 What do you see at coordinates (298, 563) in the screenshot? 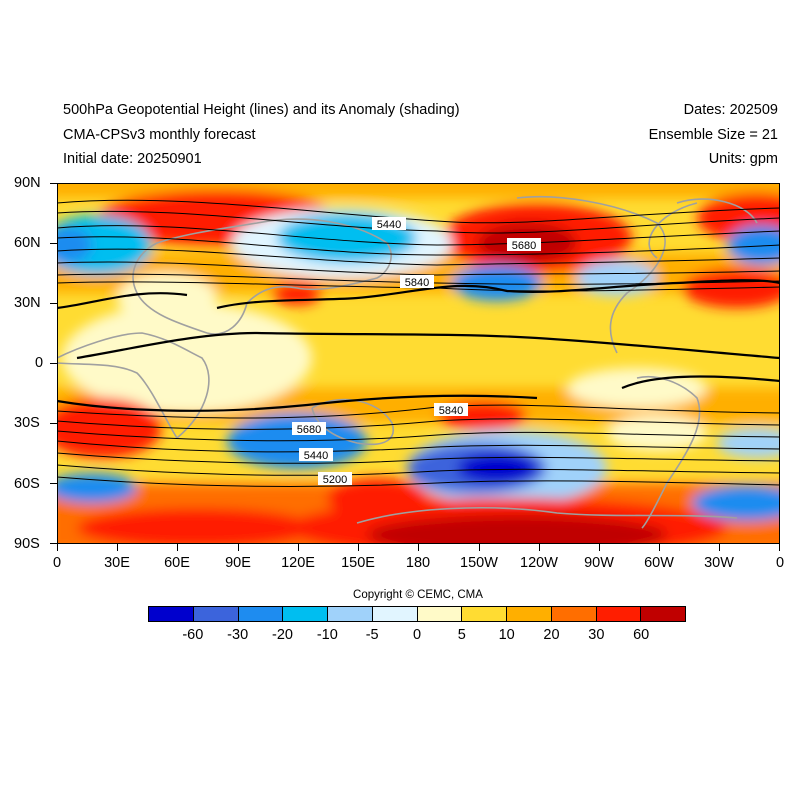
I see `lon-label: 120E` at bounding box center [298, 563].